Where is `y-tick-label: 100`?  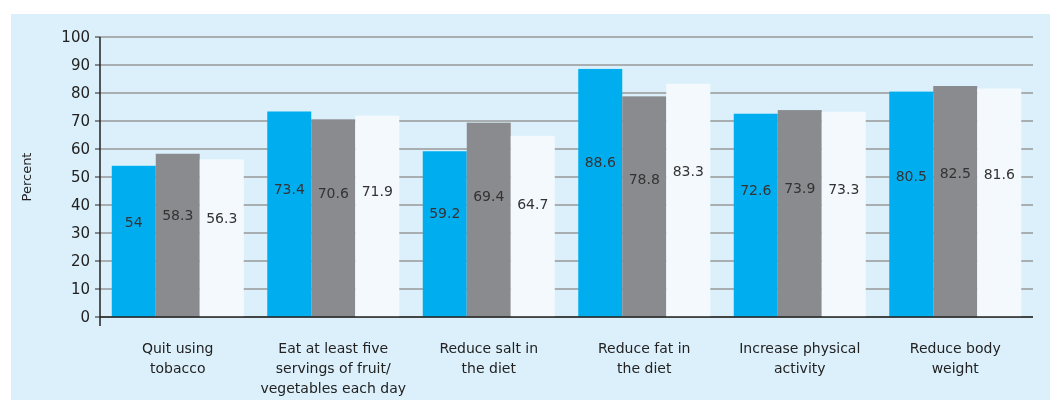
y-tick-label: 100 is located at coordinates (75, 36).